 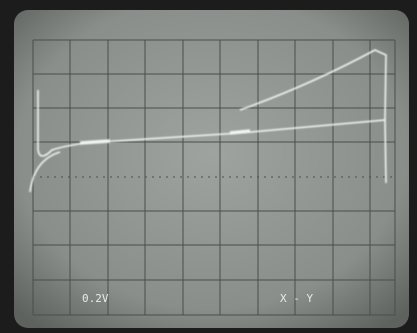 What do you see at coordinates (95, 298) in the screenshot?
I see `scale-label: 0.2V` at bounding box center [95, 298].